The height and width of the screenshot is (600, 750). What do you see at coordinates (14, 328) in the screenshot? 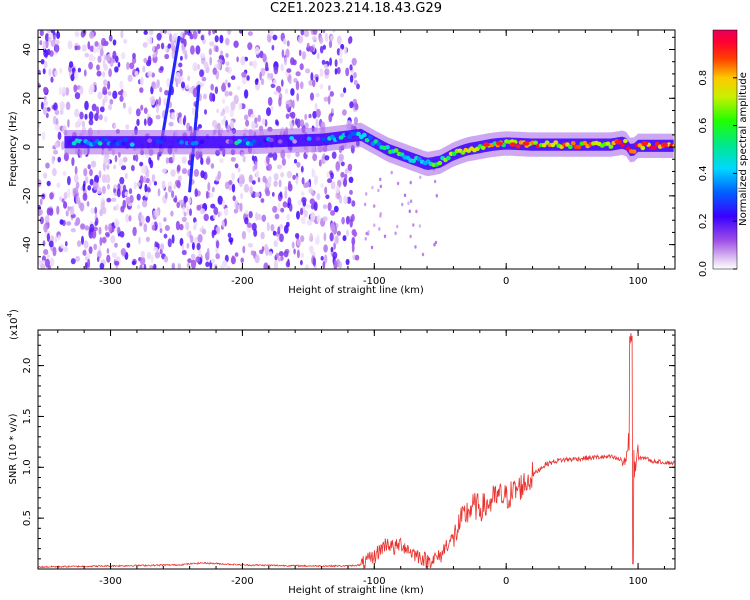
I see `snr-scale-prefix: (x10` at bounding box center [14, 328].